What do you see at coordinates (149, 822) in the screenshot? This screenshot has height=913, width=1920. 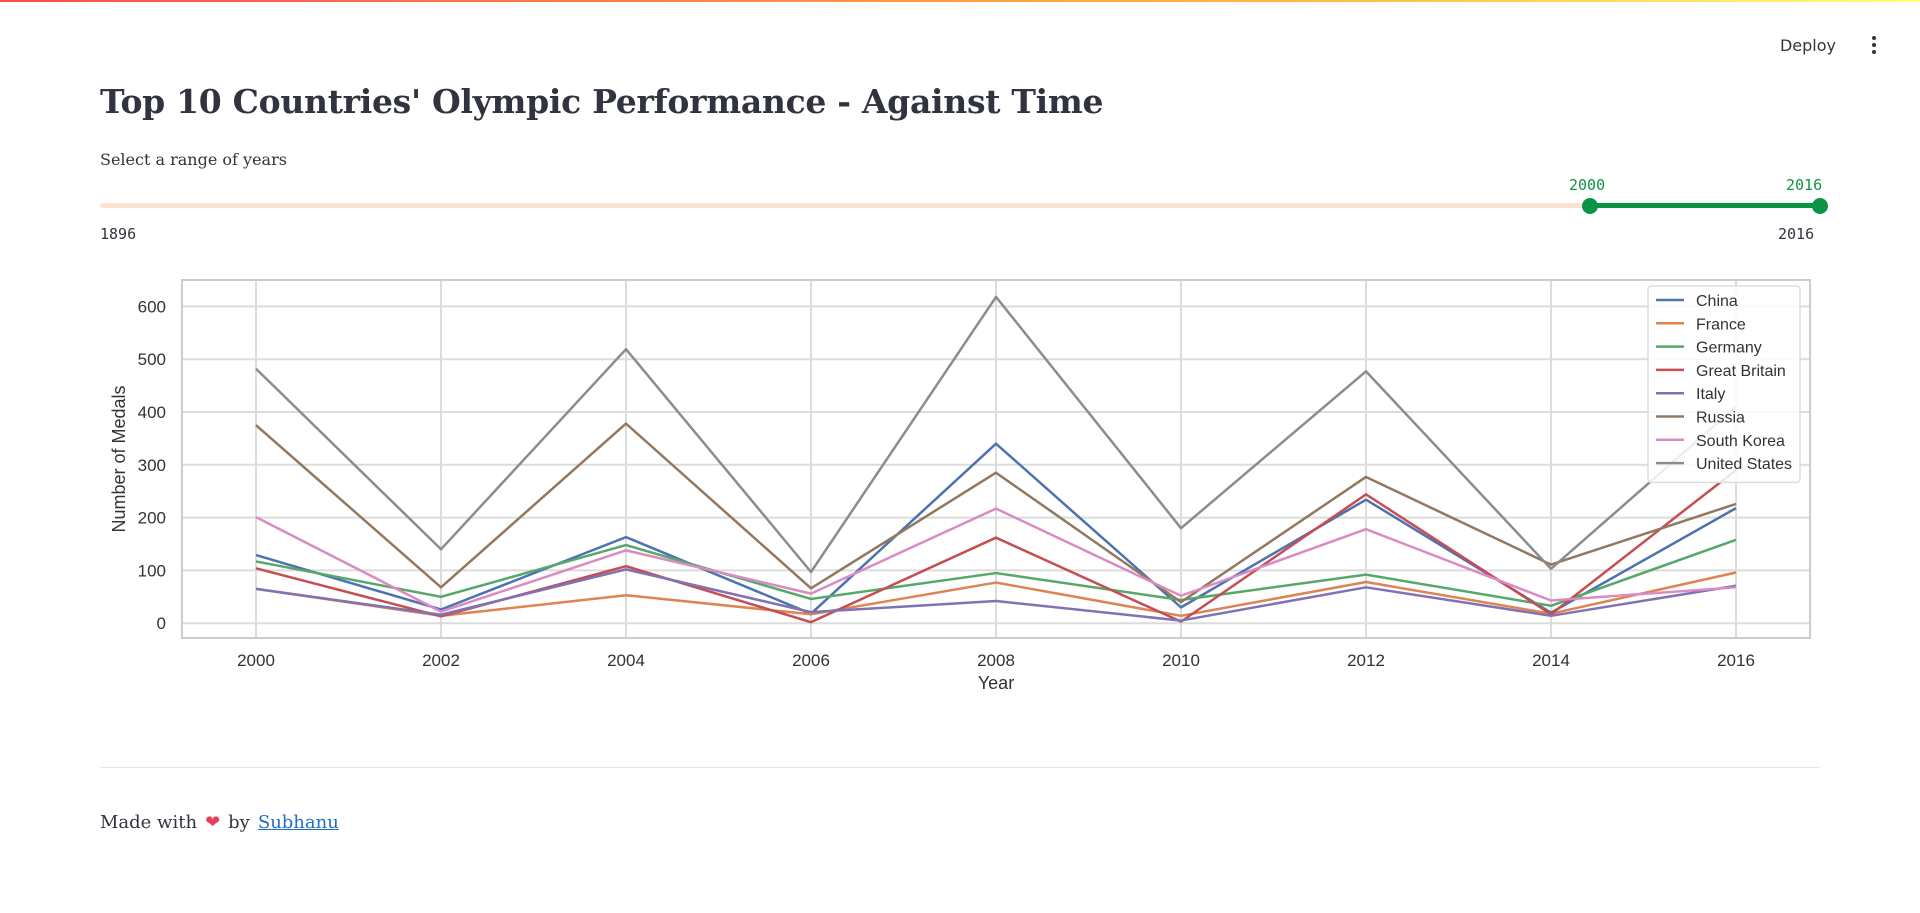 I see `footer-made-with: Made with` at bounding box center [149, 822].